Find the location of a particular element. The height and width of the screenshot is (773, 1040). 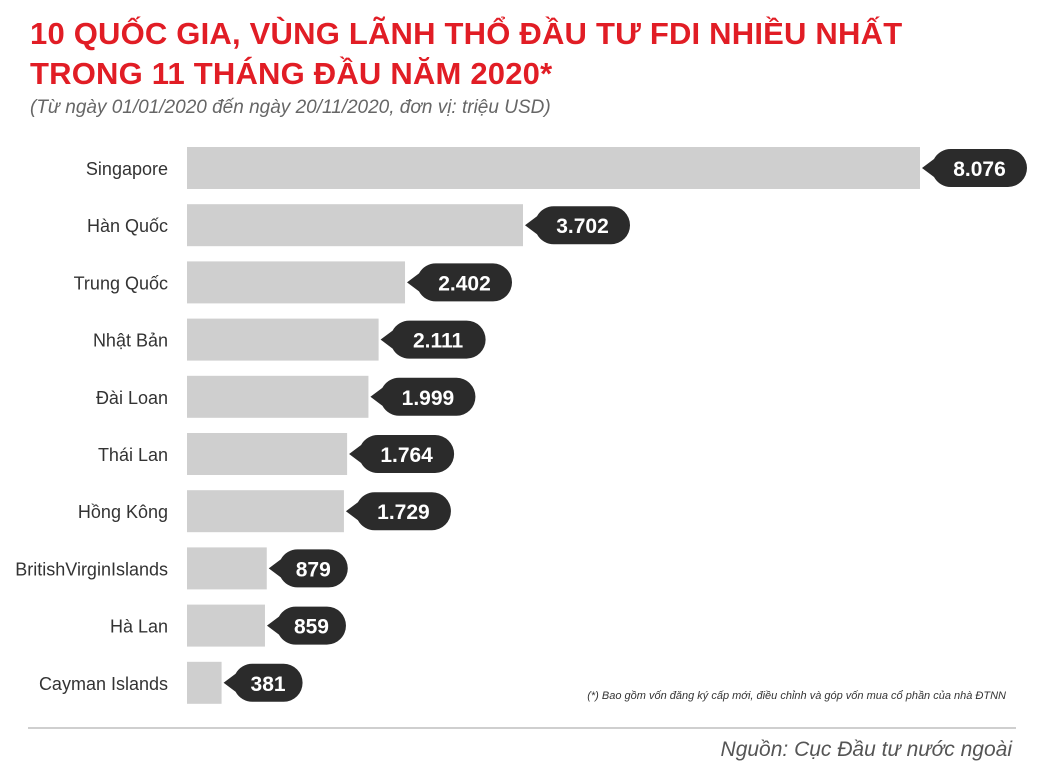

category-label: Hồng Kông is located at coordinates (123, 512).